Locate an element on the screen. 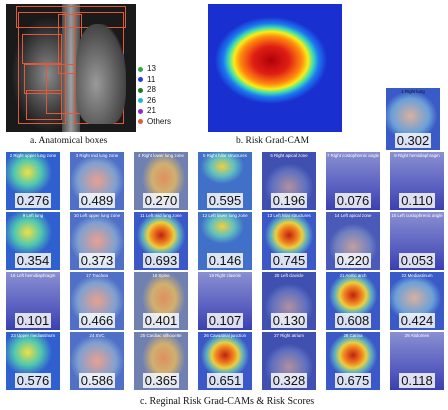 The width and height of the screenshot is (448, 410). risk-score: 0.101 is located at coordinates (33, 320).